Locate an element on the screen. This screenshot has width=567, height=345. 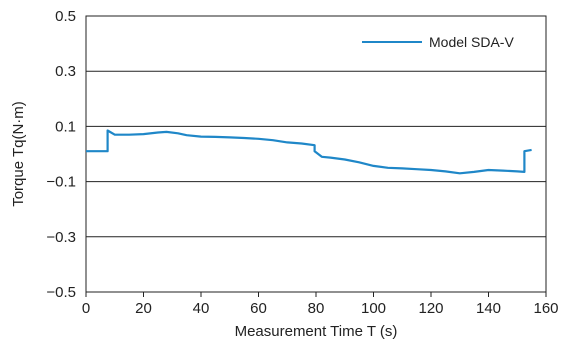
x-tick-label: 60 is located at coordinates (258, 308).